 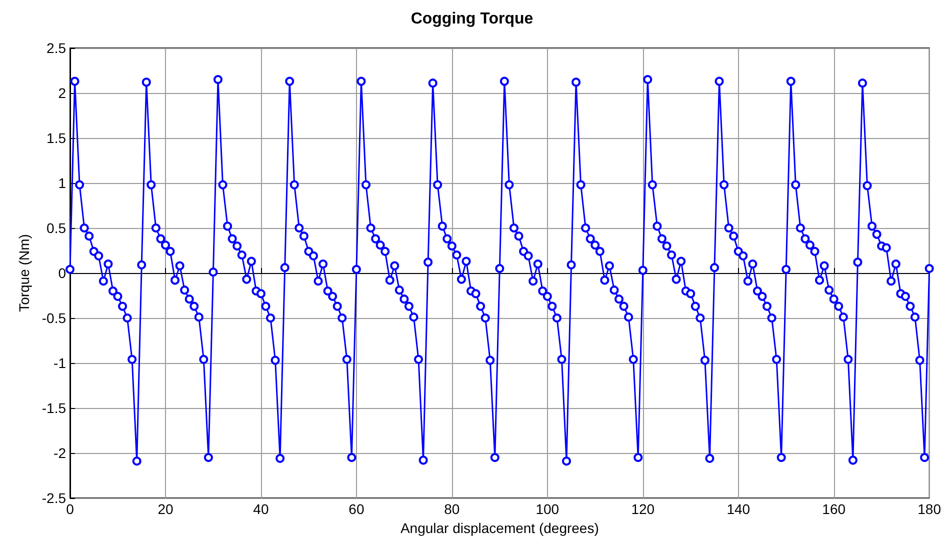 I want to click on y-tick-label: 2, so click(x=62, y=93).